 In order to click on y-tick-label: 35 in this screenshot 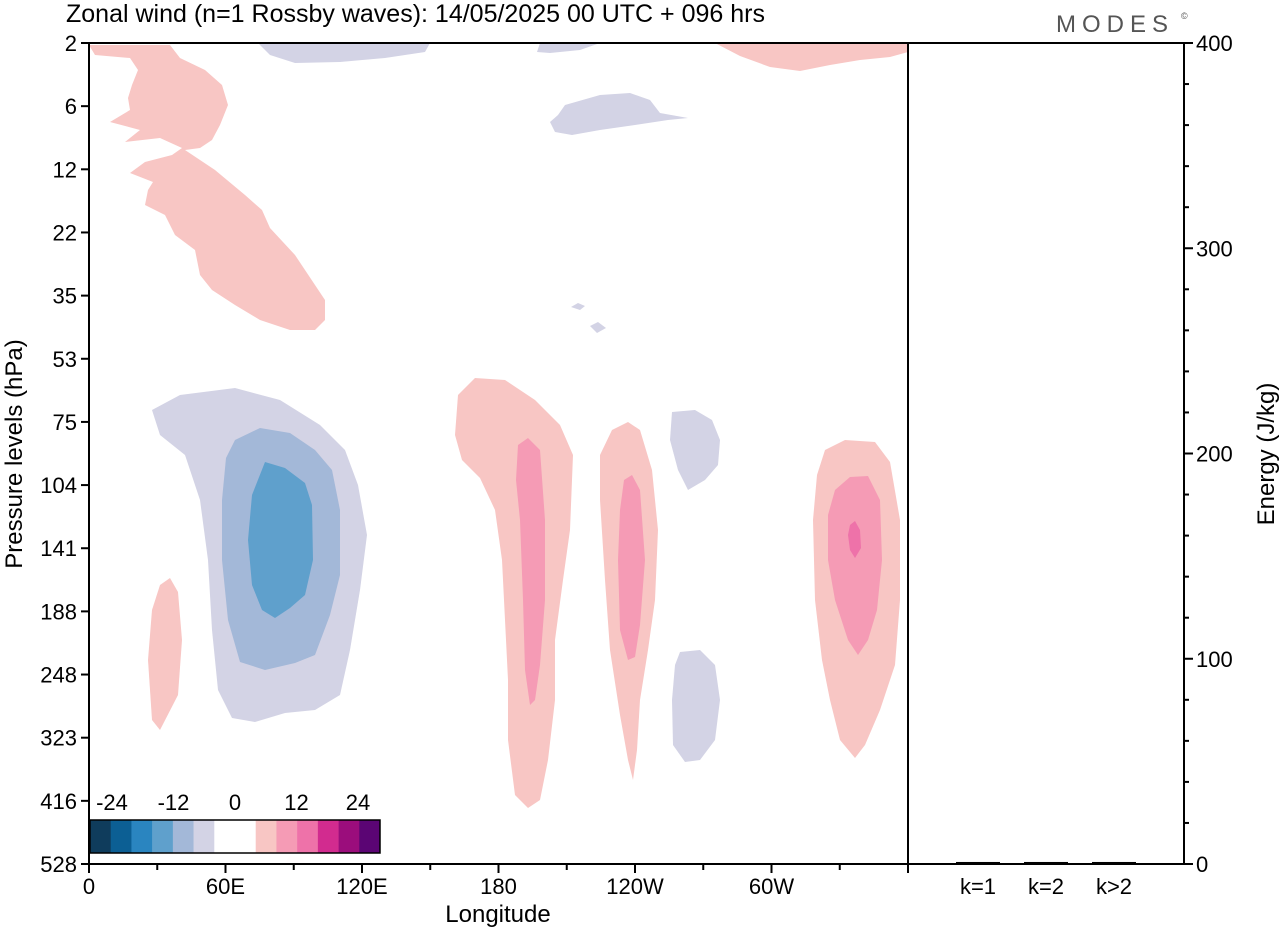, I will do `click(65, 296)`.